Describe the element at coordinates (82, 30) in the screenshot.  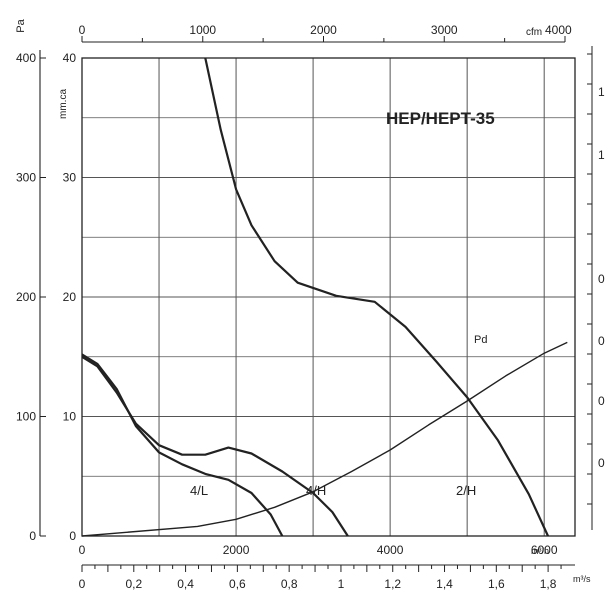
I see `cfm-tick-label: 0` at that location.